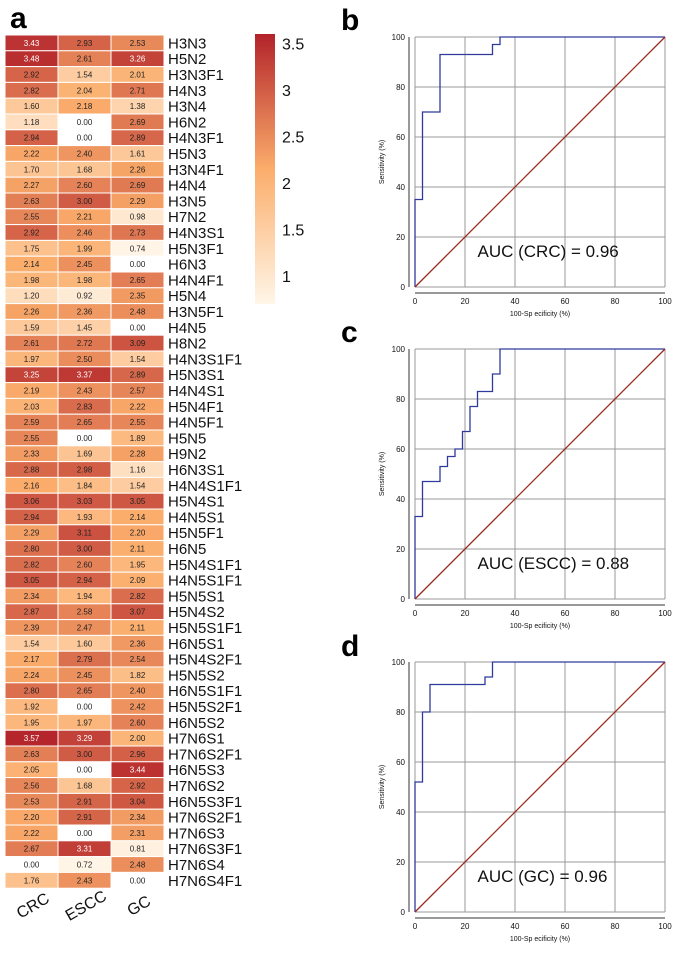 Image resolution: width=685 pixels, height=959 pixels. What do you see at coordinates (32, 359) in the screenshot?
I see `heatmap-cell-value: 1.97` at bounding box center [32, 359].